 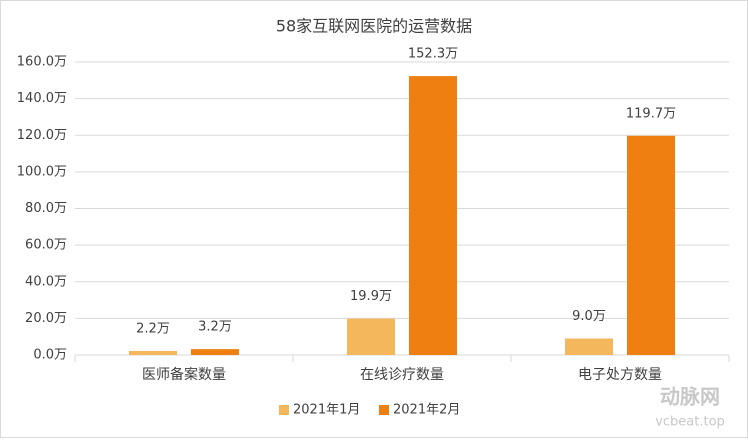 What do you see at coordinates (426, 410) in the screenshot?
I see `legend-label: 2021年2月` at bounding box center [426, 410].